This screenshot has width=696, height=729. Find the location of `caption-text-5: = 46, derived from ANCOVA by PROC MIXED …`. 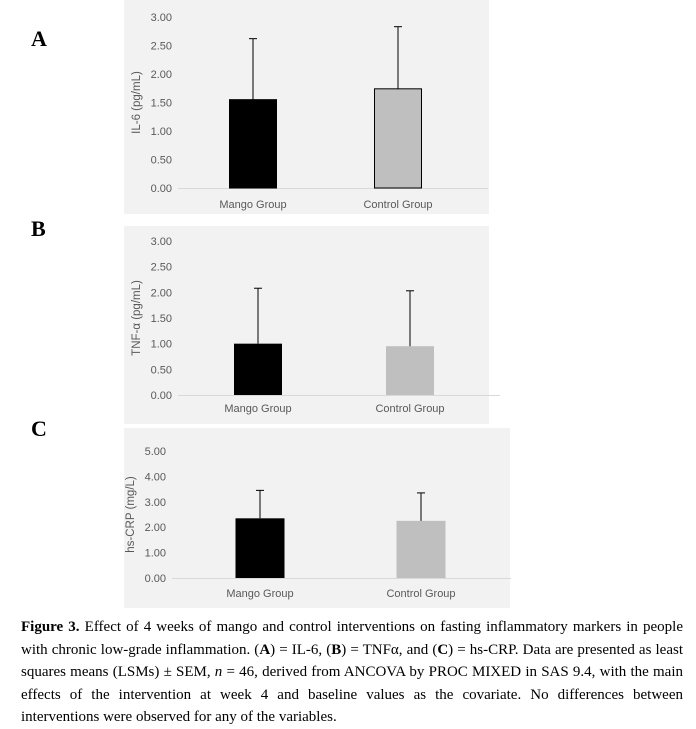

caption-text-5: = 46, derived from ANCOVA by PROC MIXED … is located at coordinates (352, 694).